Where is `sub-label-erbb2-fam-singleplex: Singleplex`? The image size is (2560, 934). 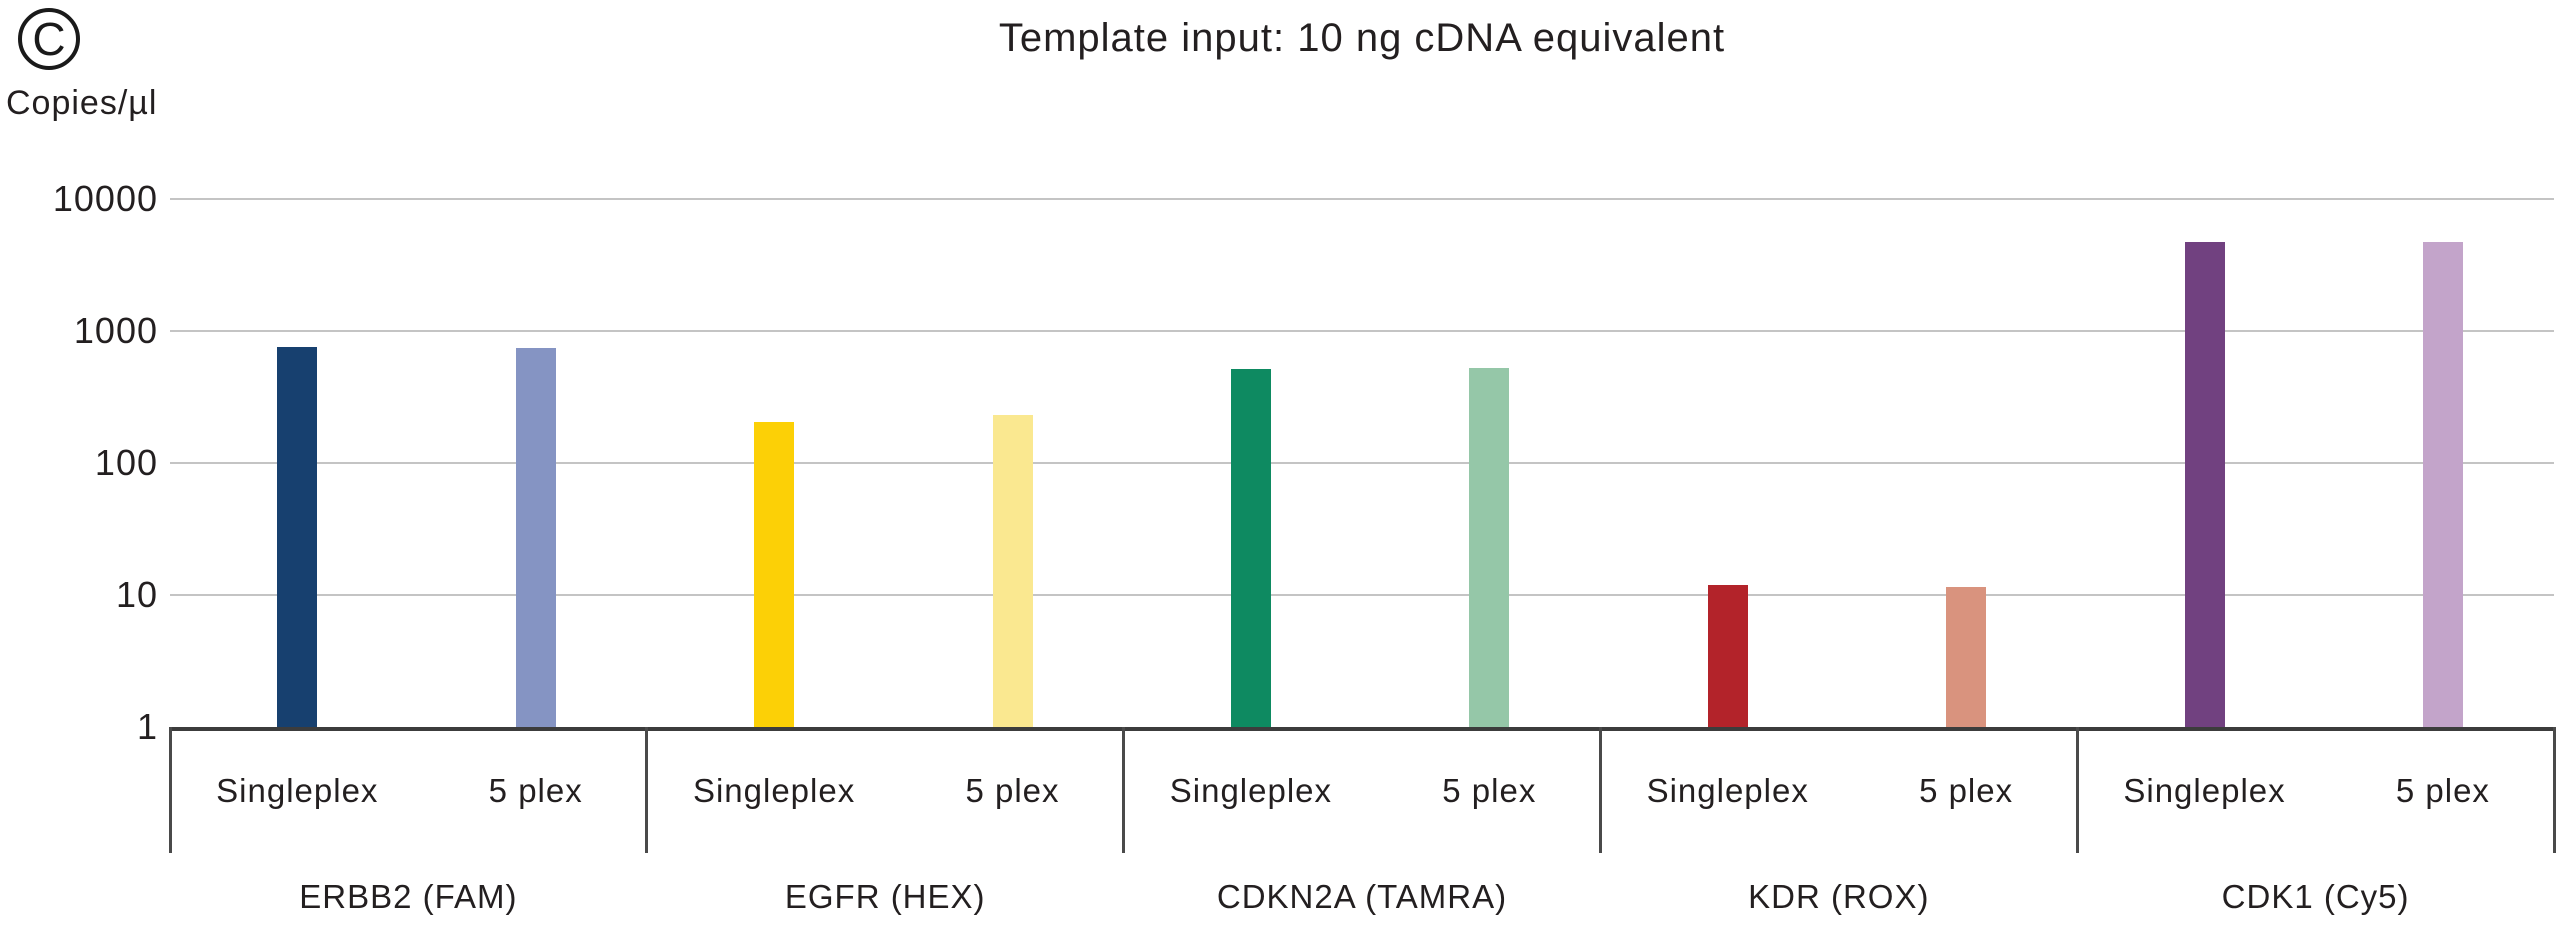
sub-label-erbb2-fam-singleplex: Singleplex is located at coordinates (297, 790).